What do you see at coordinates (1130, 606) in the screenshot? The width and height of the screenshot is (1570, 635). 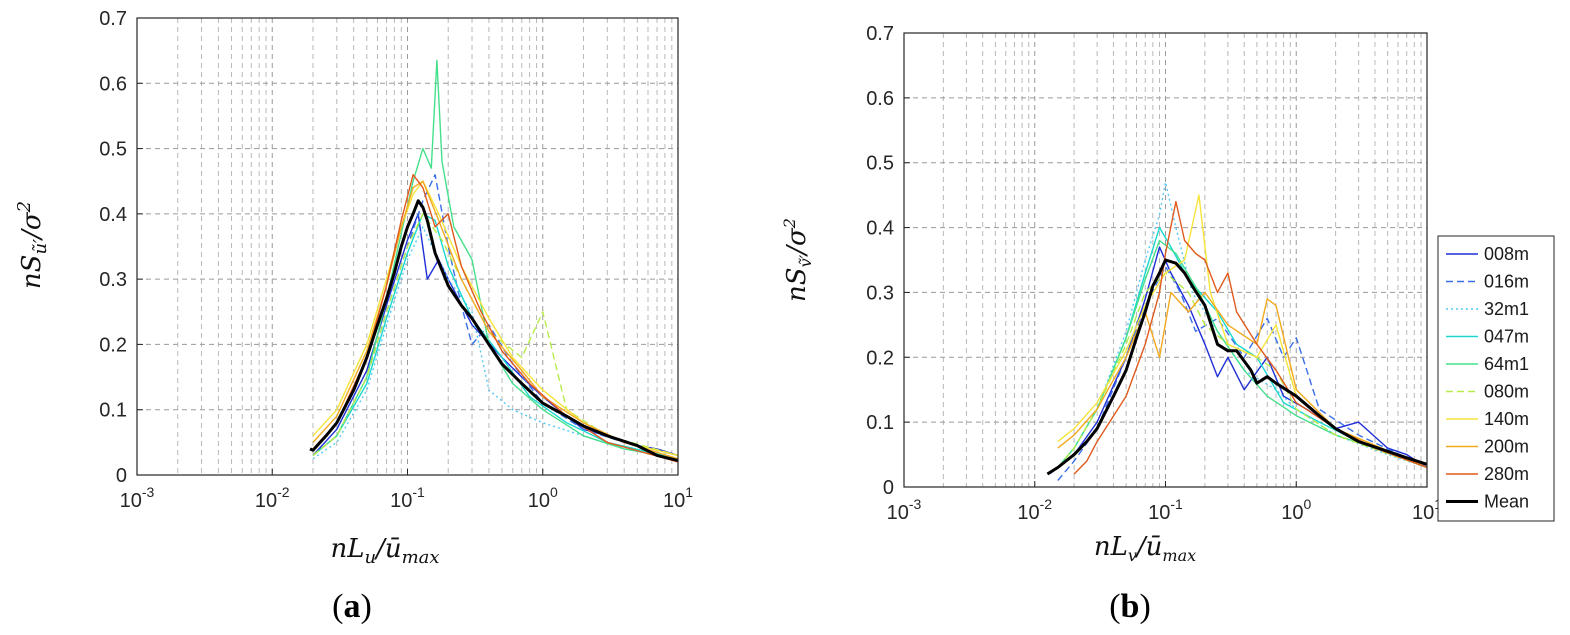 I see `panel-label-b: (b)` at bounding box center [1130, 606].